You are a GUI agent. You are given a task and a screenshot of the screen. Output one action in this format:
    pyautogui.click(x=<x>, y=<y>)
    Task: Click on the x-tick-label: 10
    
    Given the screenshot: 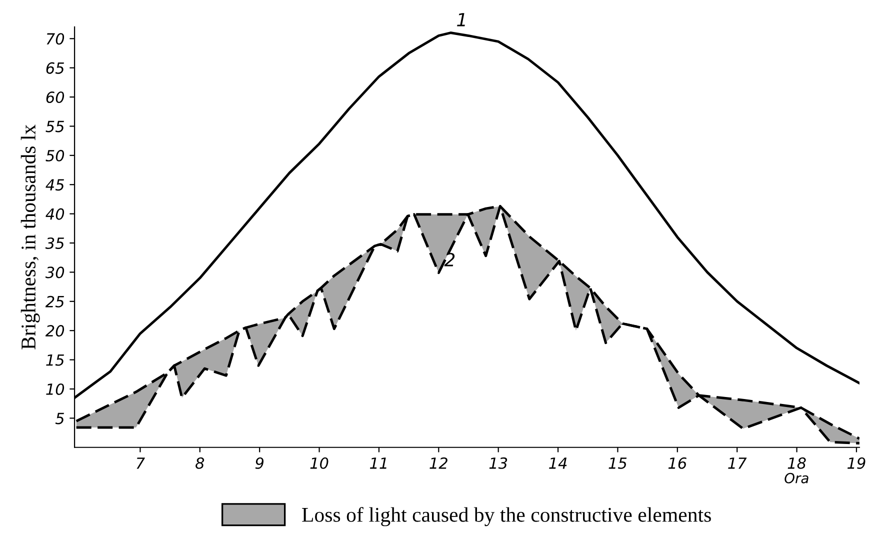 What is the action you would take?
    pyautogui.click(x=319, y=463)
    